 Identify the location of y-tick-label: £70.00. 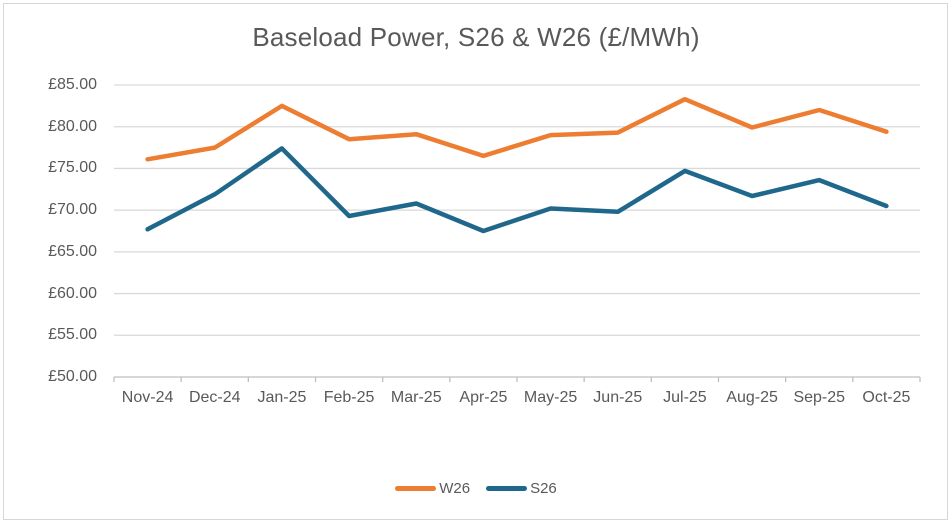
(72, 210).